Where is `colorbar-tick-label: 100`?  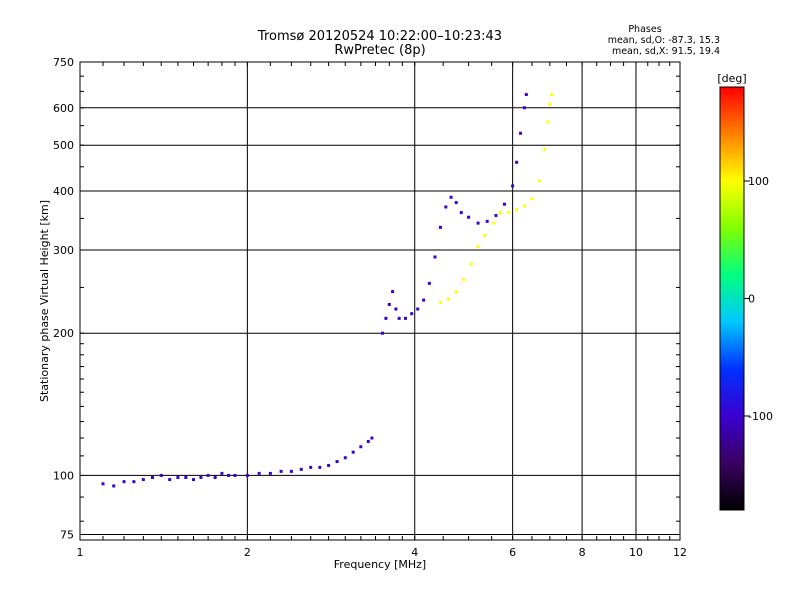
colorbar-tick-label: 100 is located at coordinates (758, 181).